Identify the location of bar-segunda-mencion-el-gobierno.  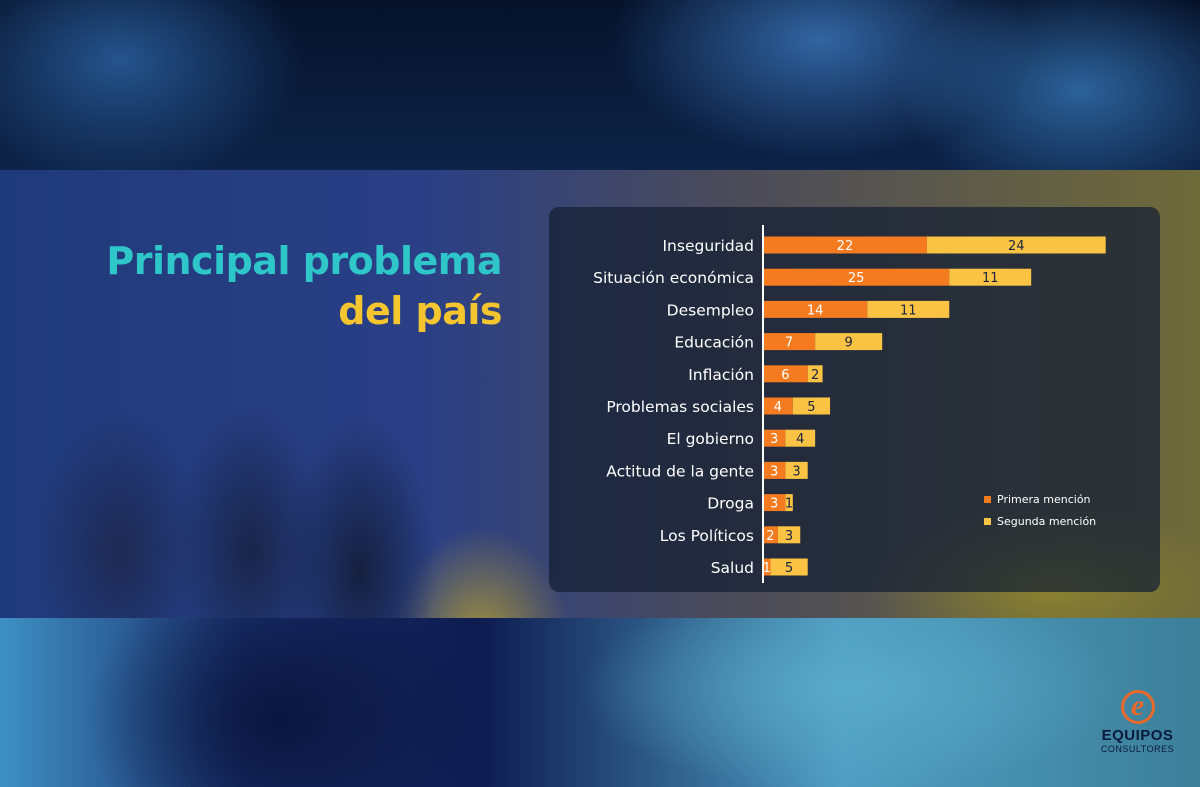
(800, 438).